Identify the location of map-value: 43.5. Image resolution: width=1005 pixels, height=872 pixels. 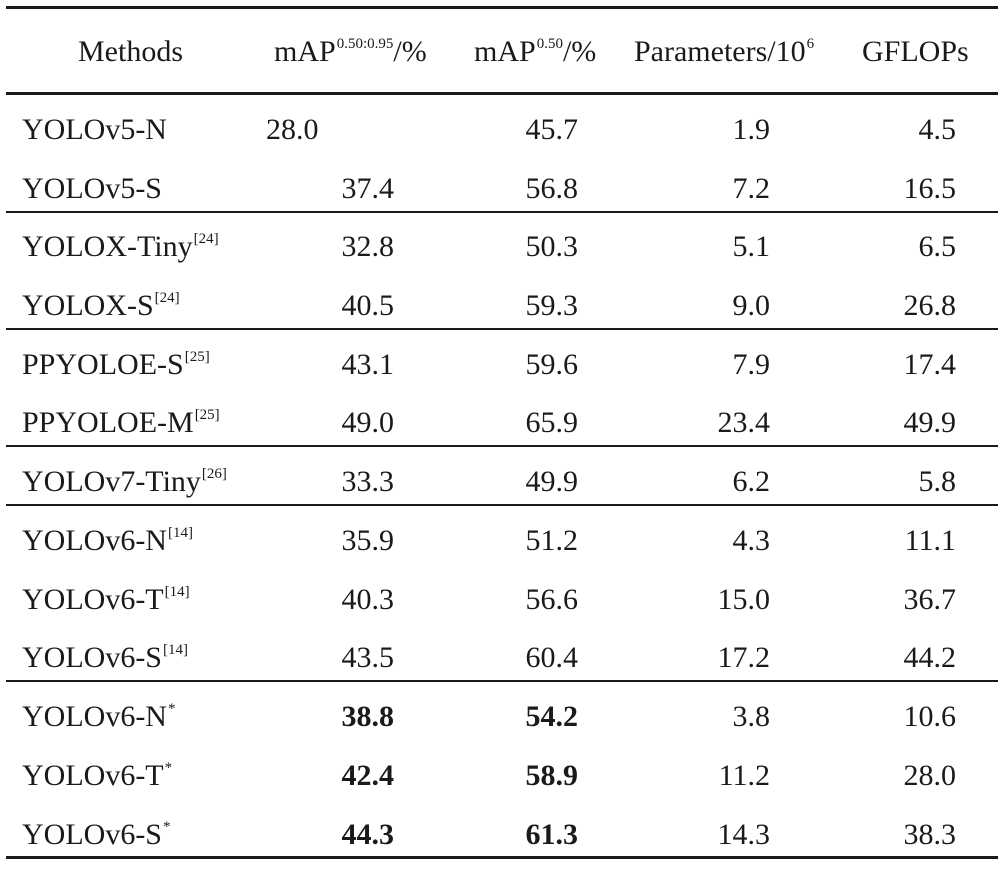
(368, 657).